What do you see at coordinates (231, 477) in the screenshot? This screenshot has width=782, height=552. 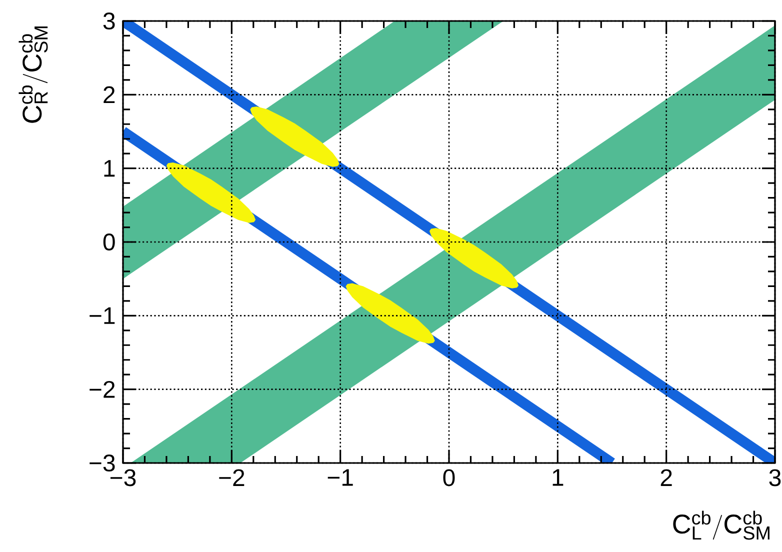 I see `x-tick-label: −2` at bounding box center [231, 477].